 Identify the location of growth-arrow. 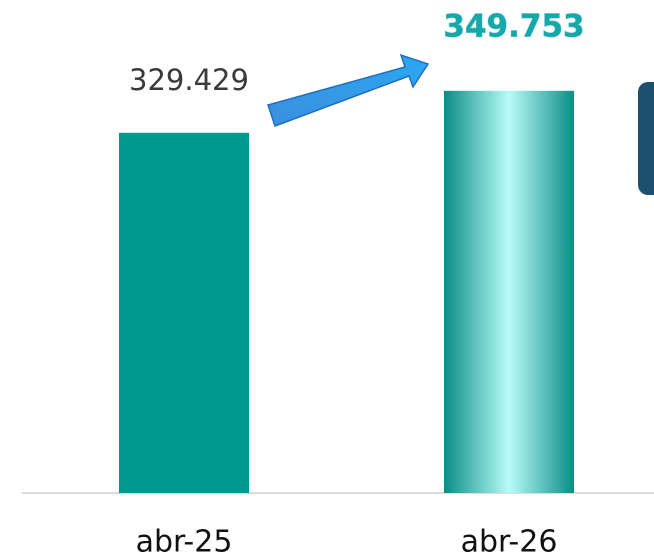
(348, 90).